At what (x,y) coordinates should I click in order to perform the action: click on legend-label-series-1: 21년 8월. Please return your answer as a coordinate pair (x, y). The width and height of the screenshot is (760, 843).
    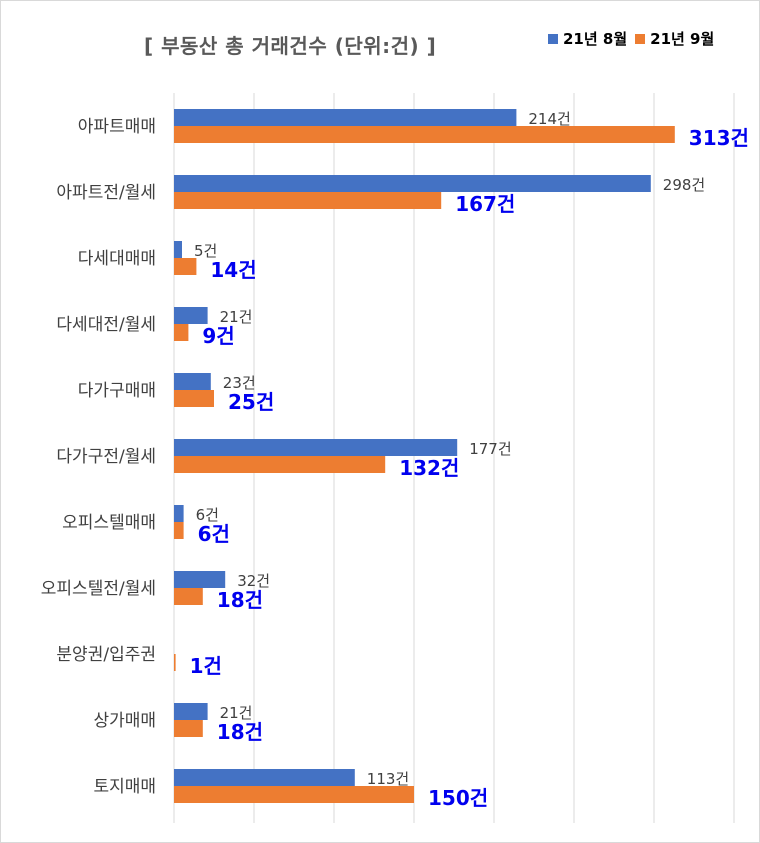
    Looking at the image, I should click on (595, 39).